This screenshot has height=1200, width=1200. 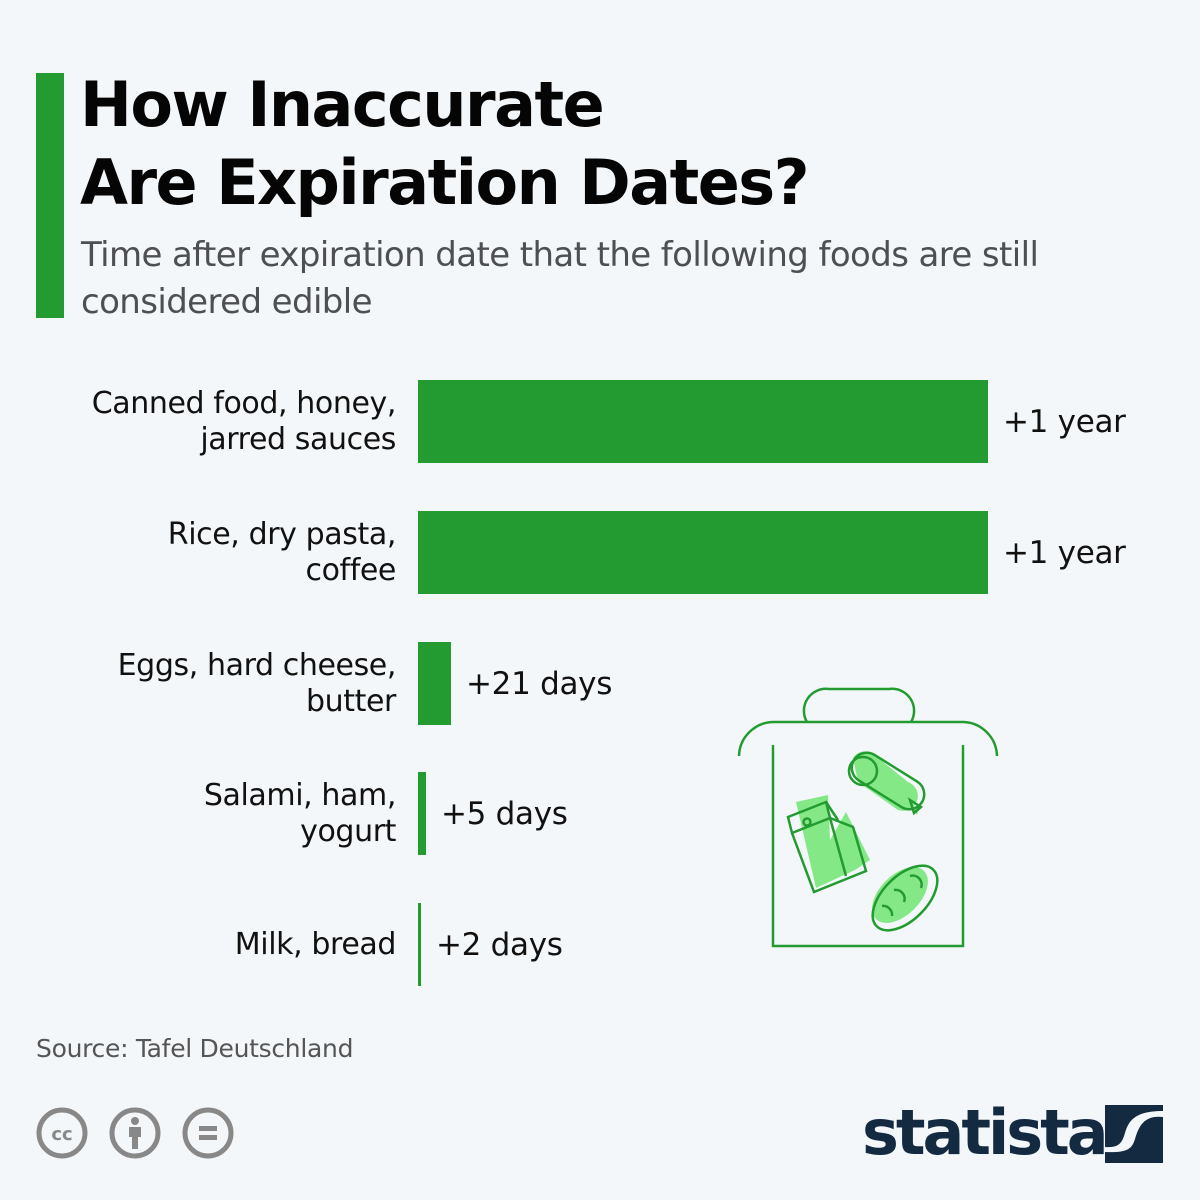 What do you see at coordinates (135, 1133) in the screenshot?
I see `attribution-icon` at bounding box center [135, 1133].